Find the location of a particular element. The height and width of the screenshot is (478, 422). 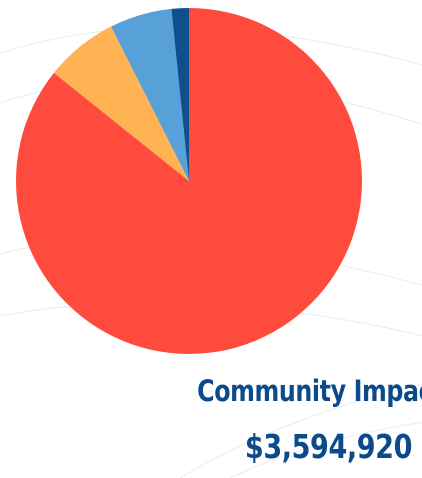

caption-value: $3,594,920 is located at coordinates (328, 446).